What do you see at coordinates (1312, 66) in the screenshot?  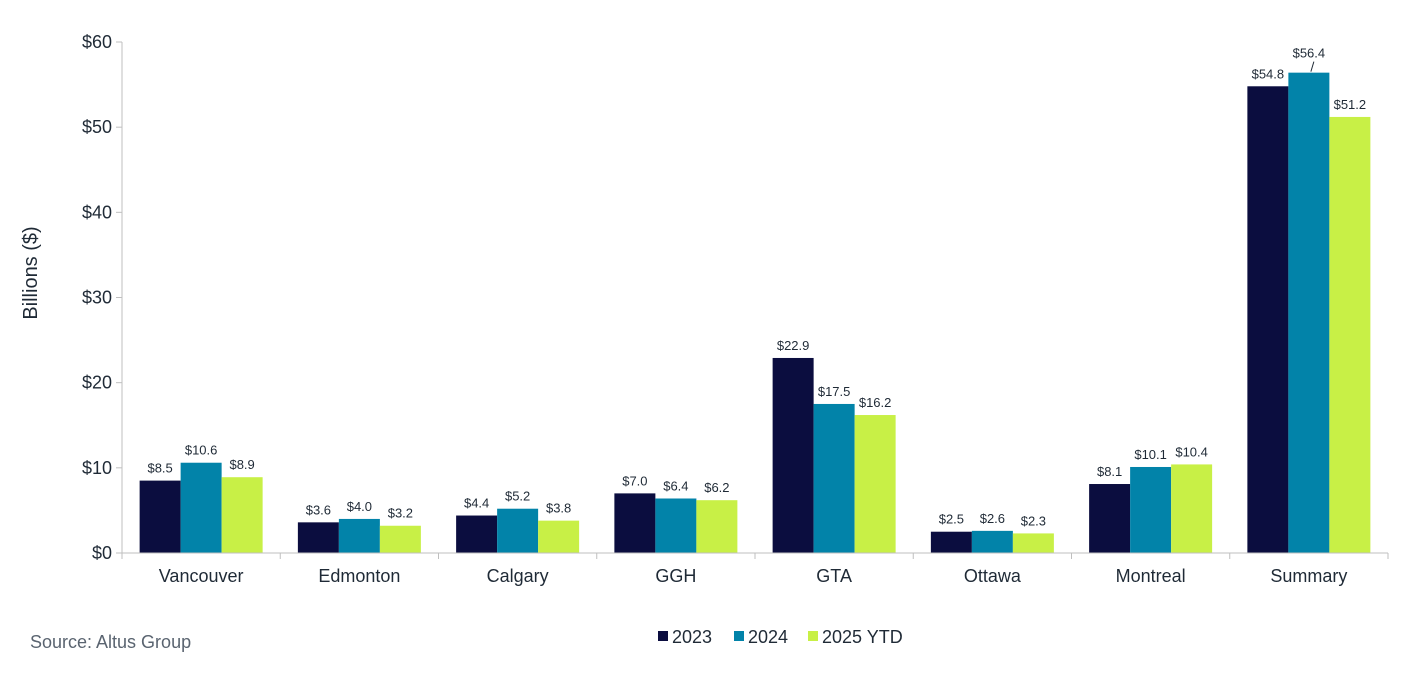 I see `data-label-leader` at bounding box center [1312, 66].